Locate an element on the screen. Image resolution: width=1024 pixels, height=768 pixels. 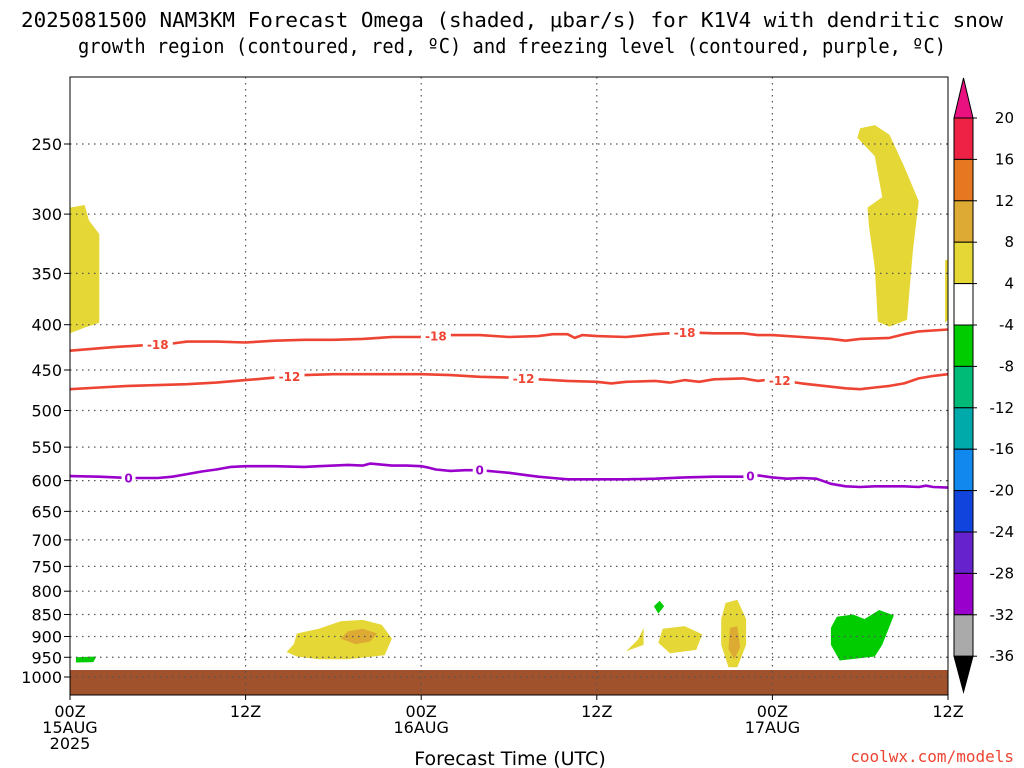
colorbar-label-6: -8 is located at coordinates (1006, 366).